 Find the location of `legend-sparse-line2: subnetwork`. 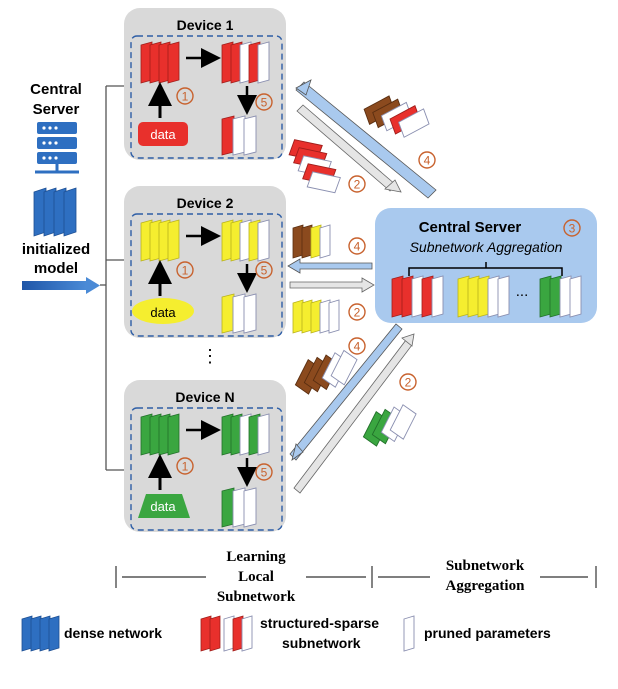

legend-sparse-line2: subnetwork is located at coordinates (321, 643).